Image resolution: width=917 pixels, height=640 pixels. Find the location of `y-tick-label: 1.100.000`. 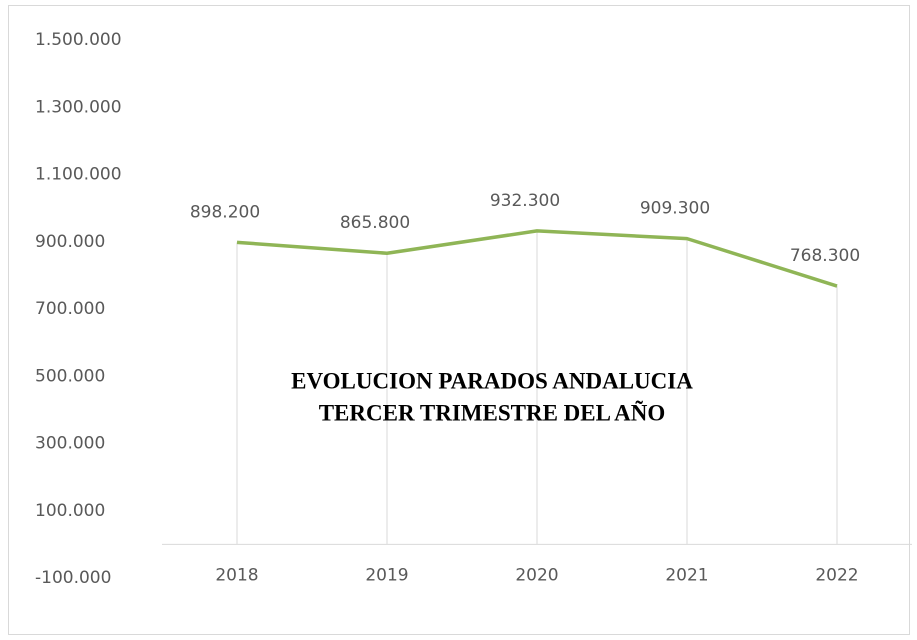

y-tick-label: 1.100.000 is located at coordinates (78, 175).